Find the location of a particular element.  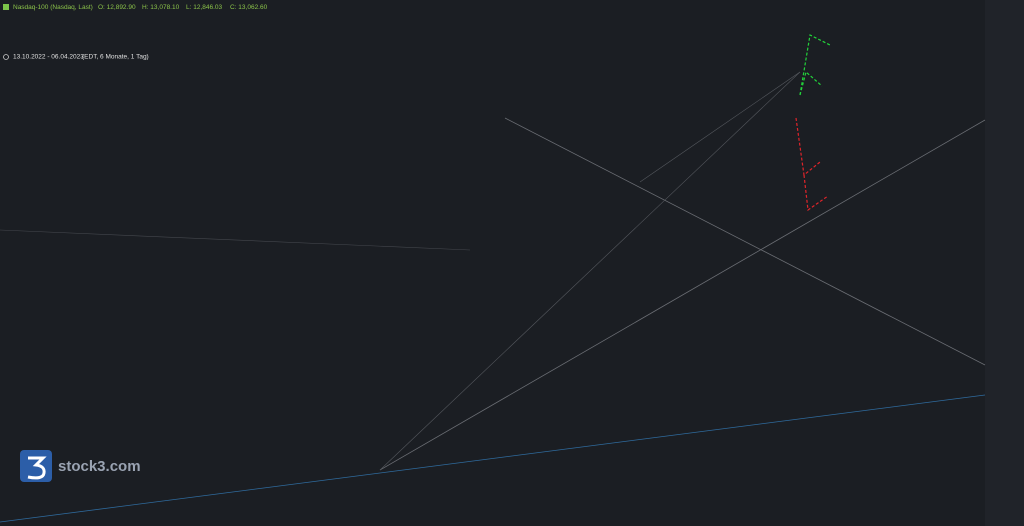

header-value: O: 12,892.90 is located at coordinates (117, 7).